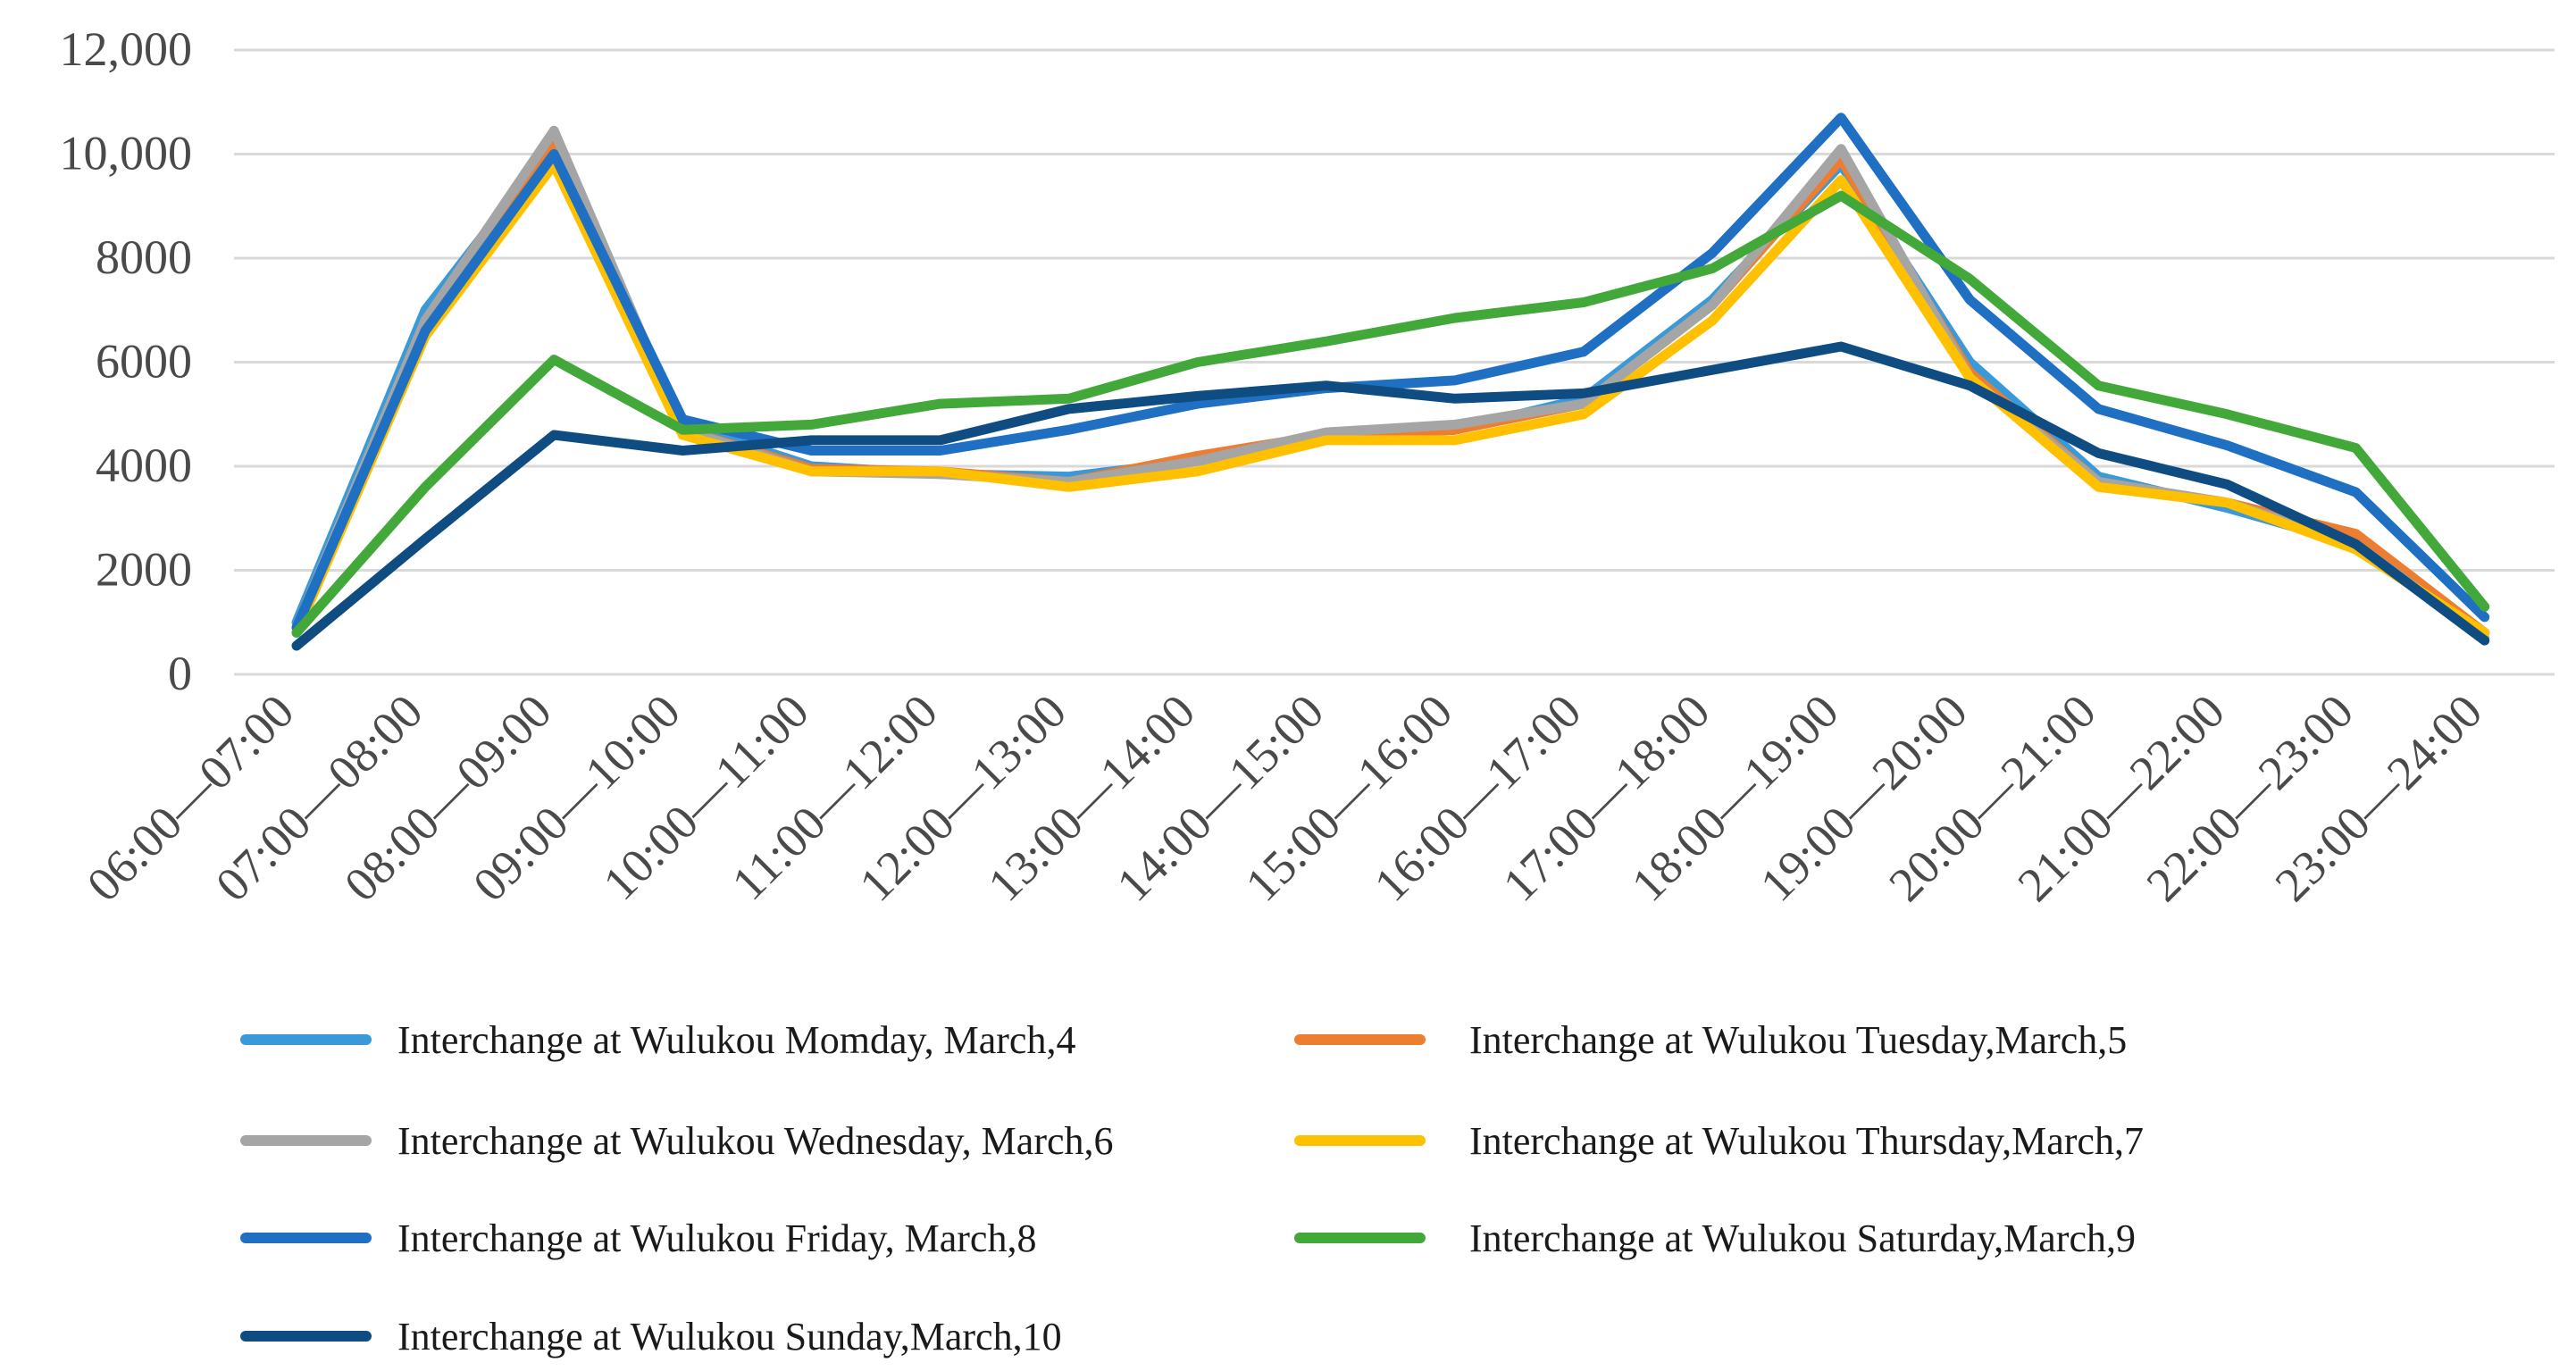 This screenshot has height=1371, width=2576. I want to click on legend-item: Interchange at Wulukou Friday, March,8, so click(638, 1238).